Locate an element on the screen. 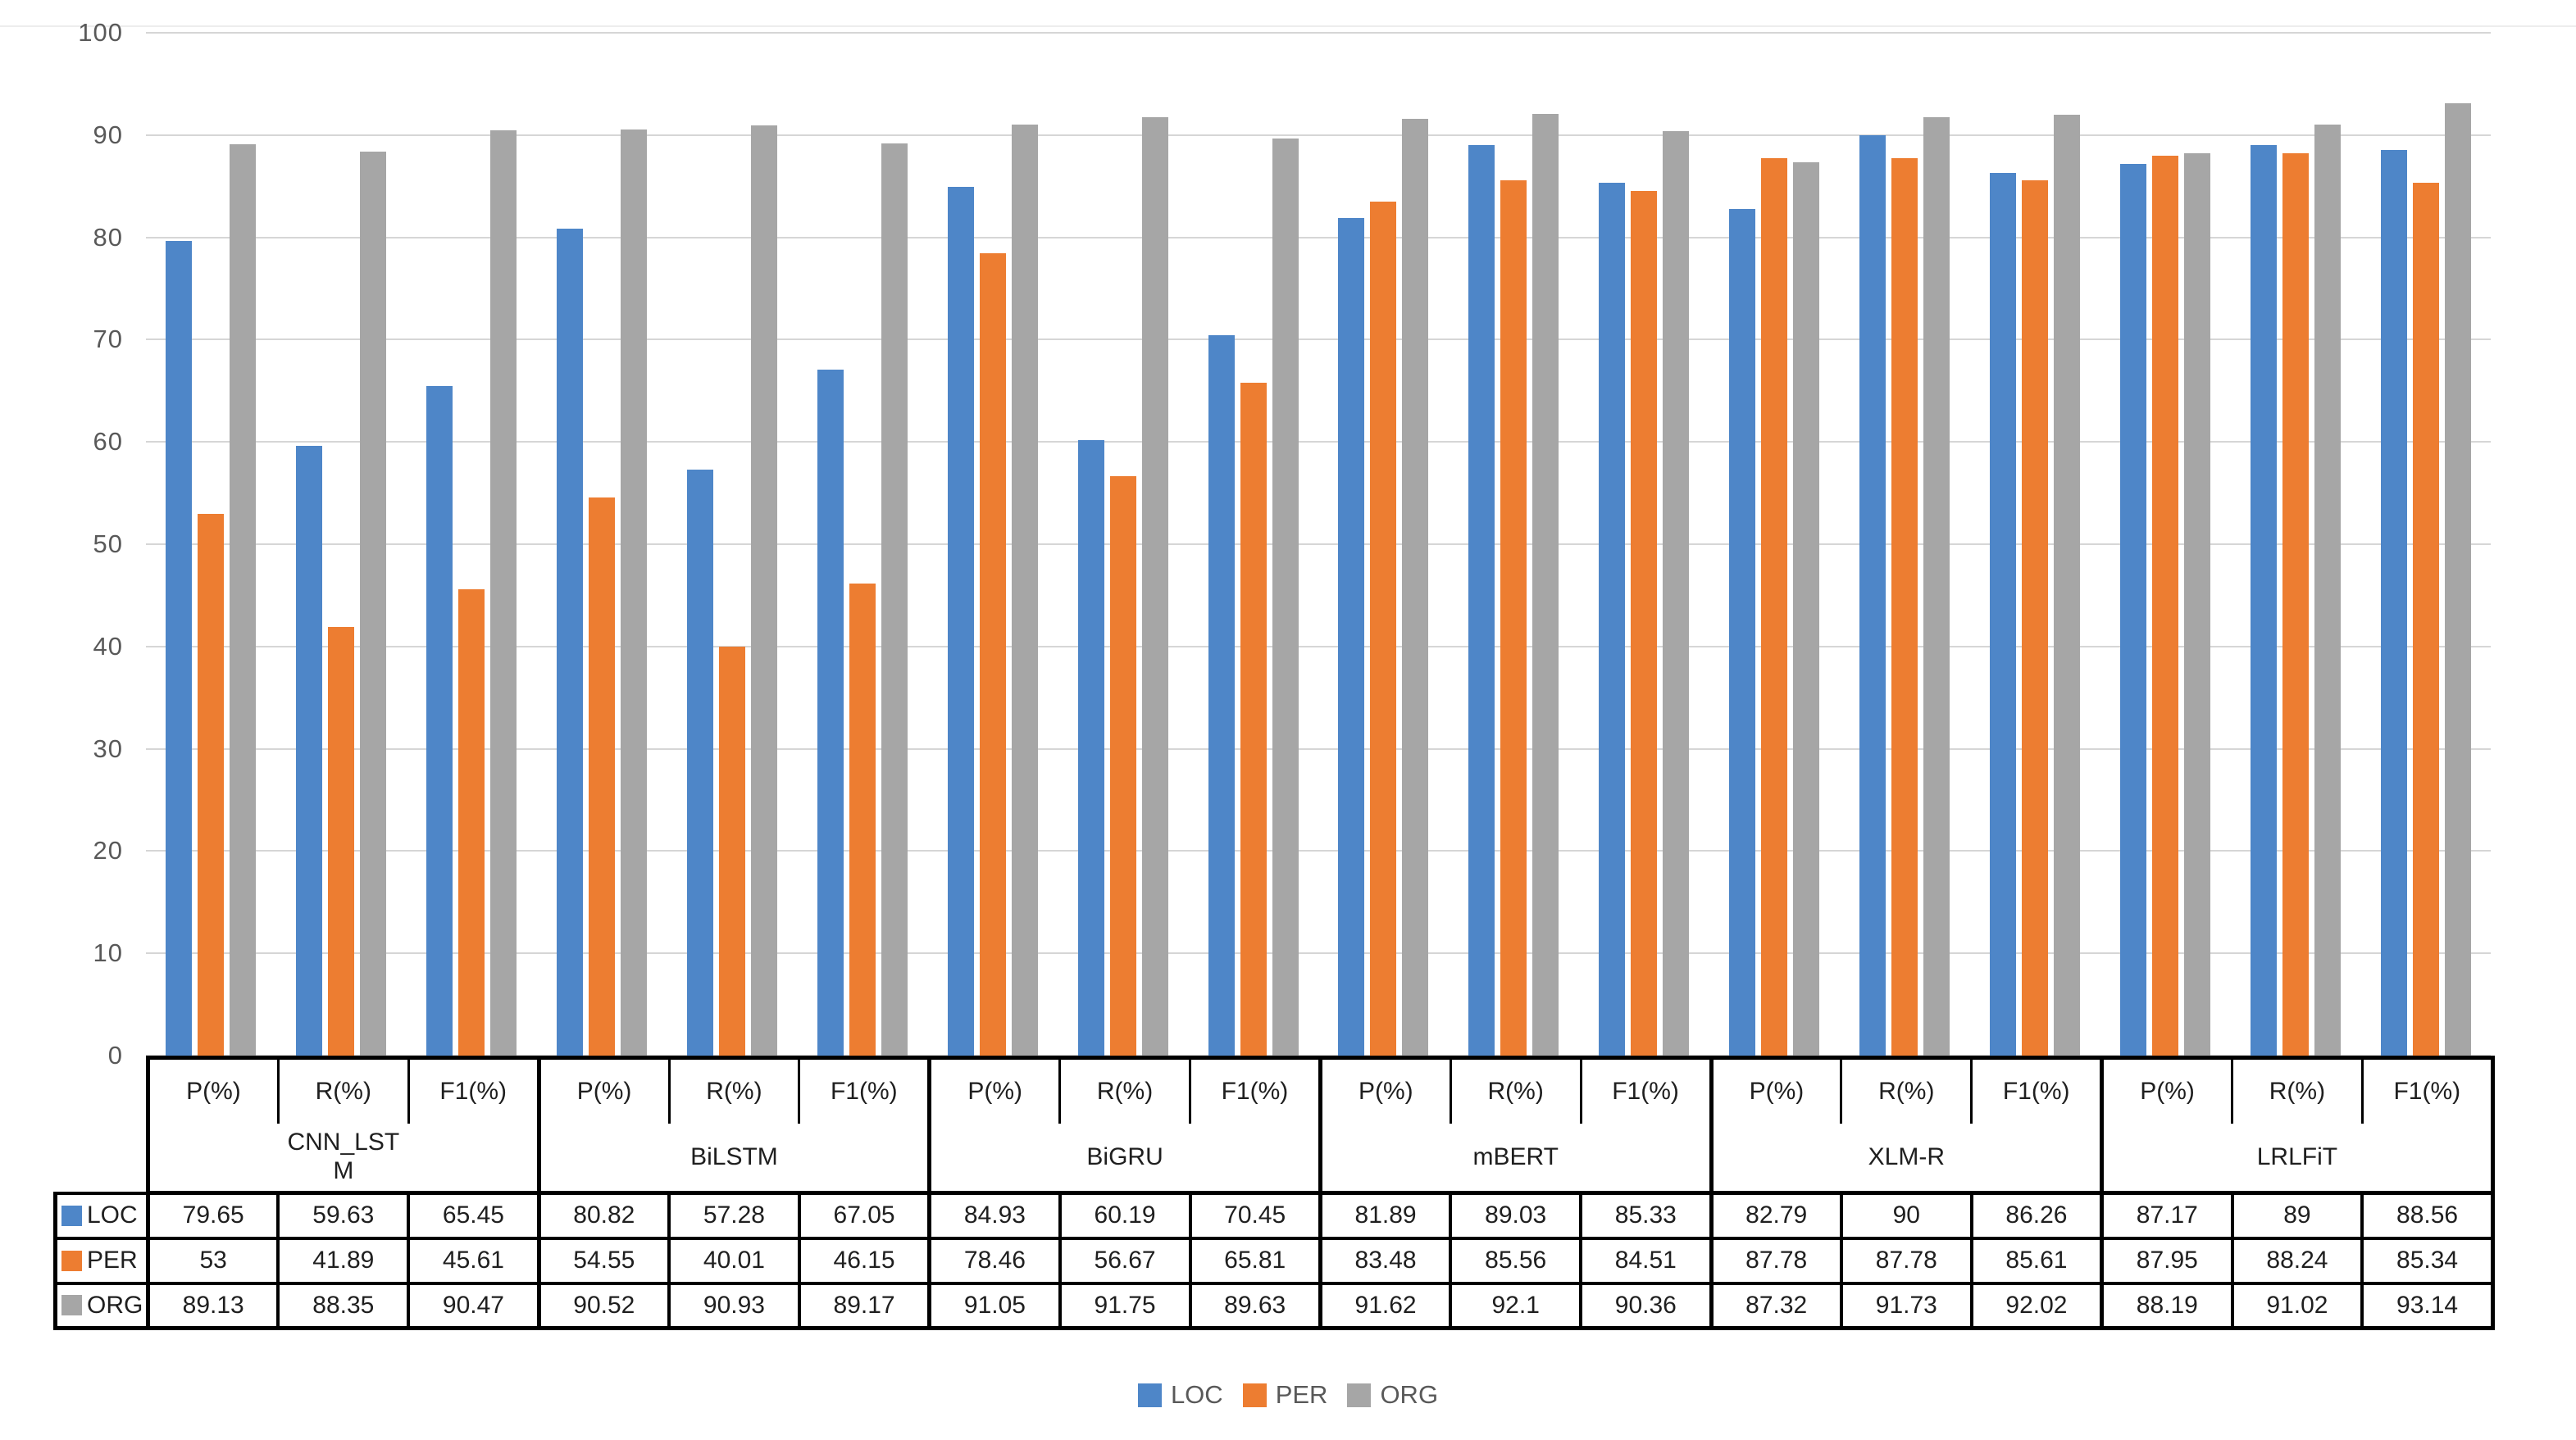 This screenshot has height=1440, width=2576. legend-swatch-org is located at coordinates (1359, 1395).